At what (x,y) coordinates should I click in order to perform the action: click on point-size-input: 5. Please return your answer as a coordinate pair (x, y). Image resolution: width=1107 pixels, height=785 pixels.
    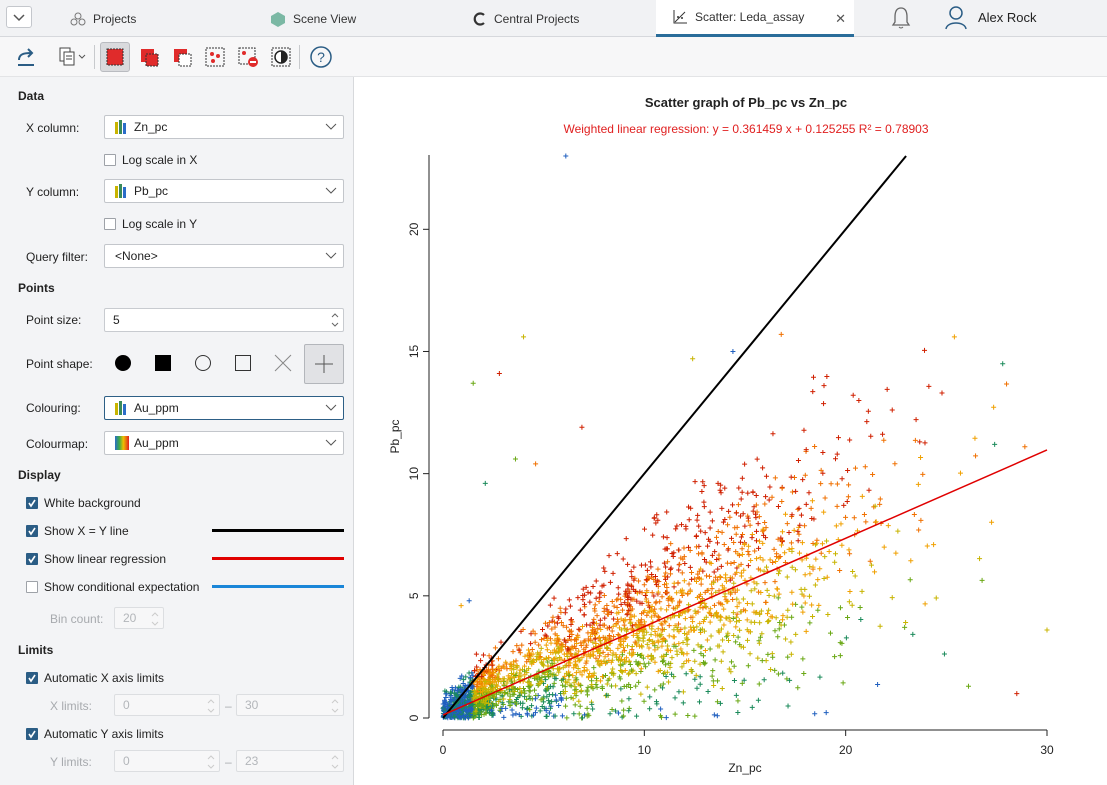
    Looking at the image, I should click on (224, 320).